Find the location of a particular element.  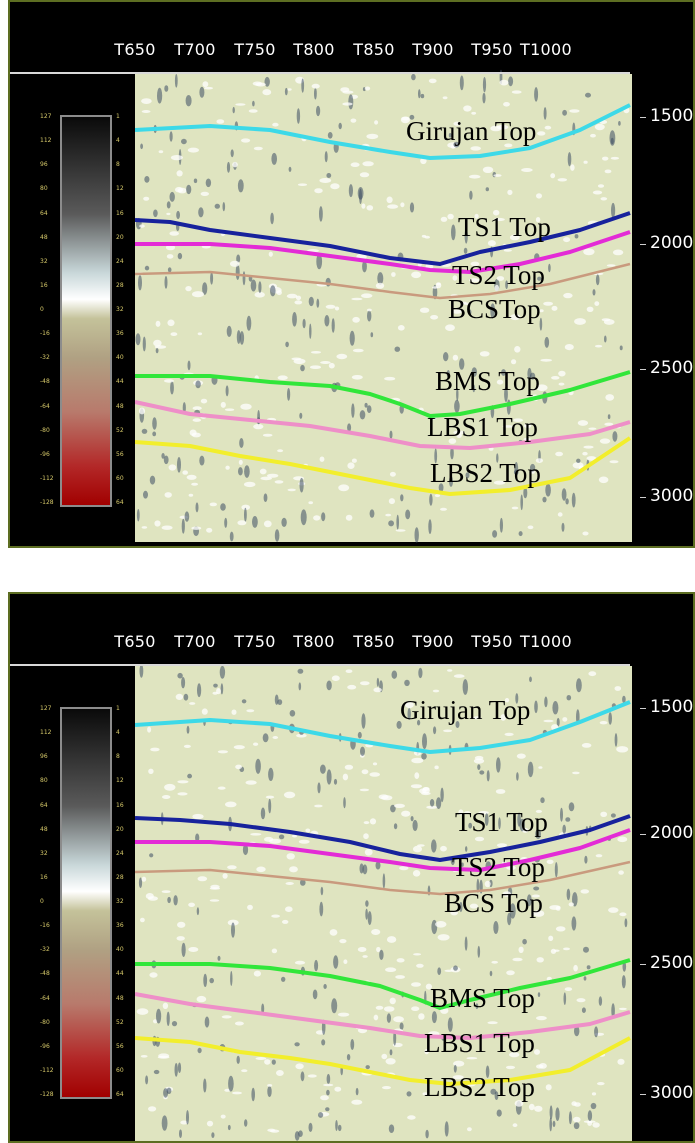

depth-label: 1500 is located at coordinates (672, 116).